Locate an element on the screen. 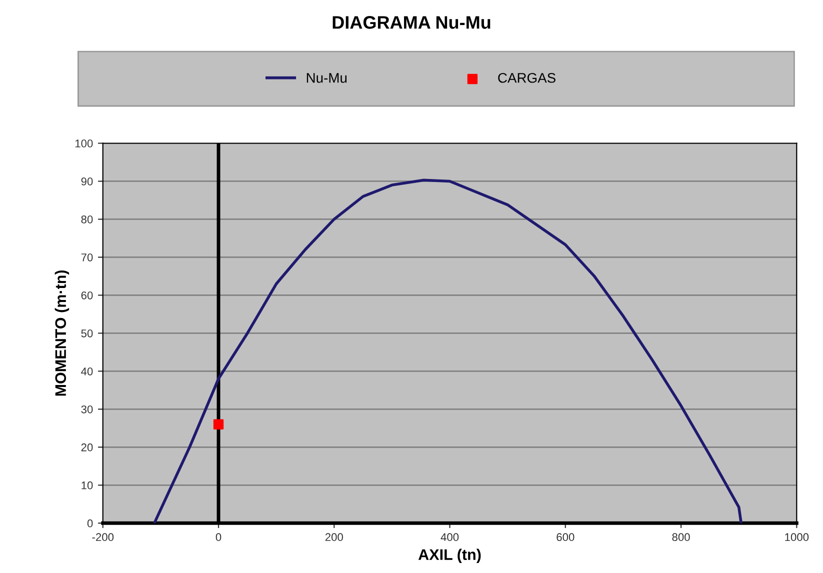 The height and width of the screenshot is (573, 823). y-tick-label: 10 is located at coordinates (87, 485).